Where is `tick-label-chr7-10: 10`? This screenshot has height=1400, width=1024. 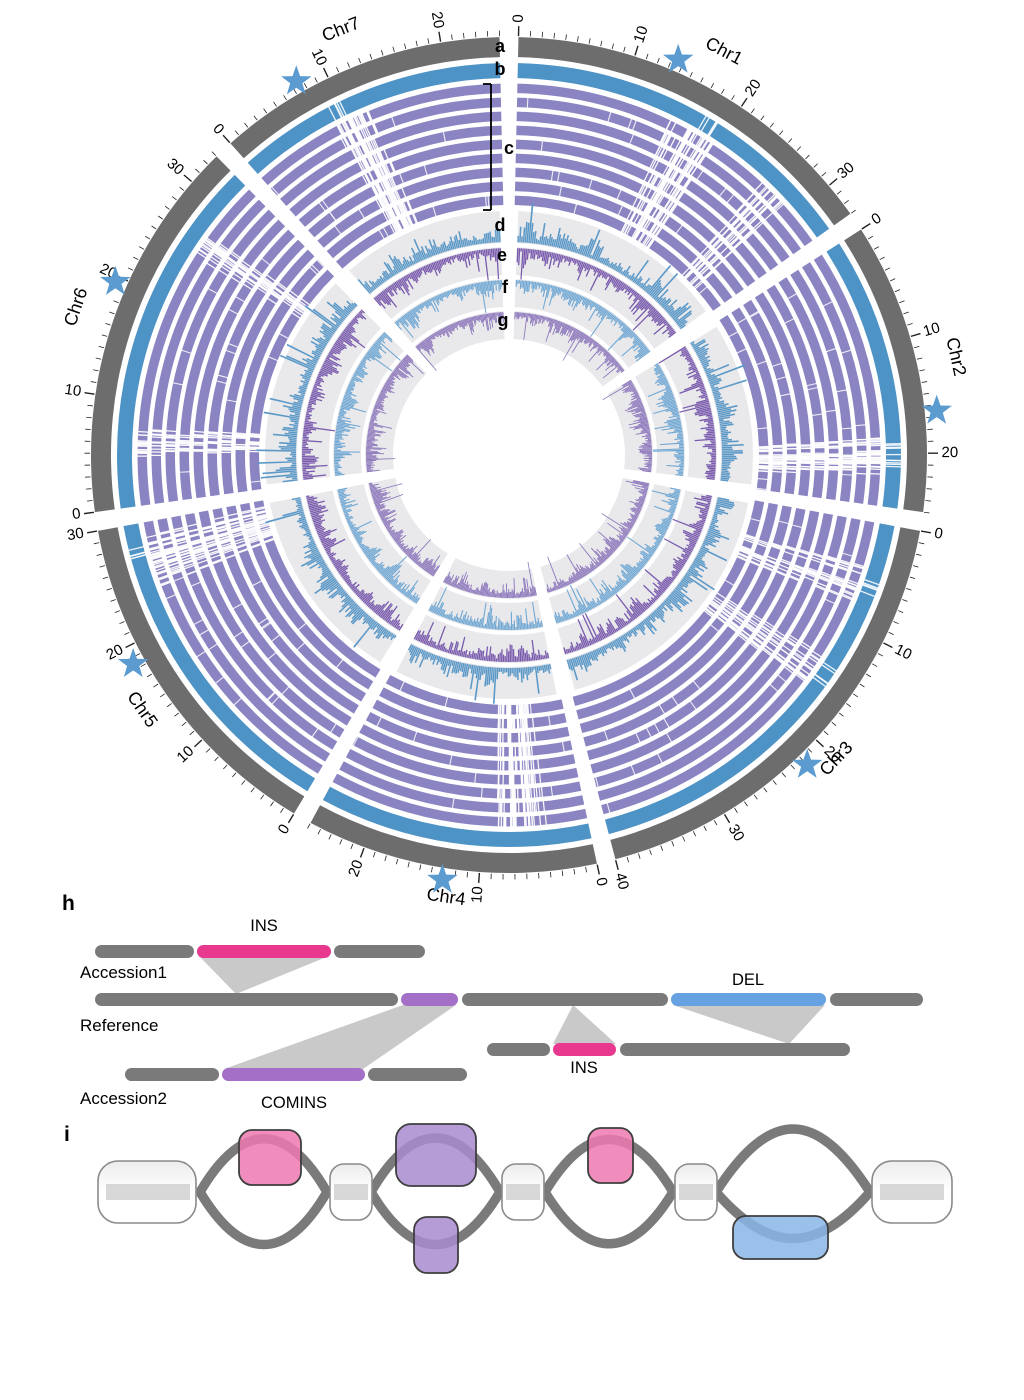
tick-label-chr7-10: 10 is located at coordinates (319, 57).